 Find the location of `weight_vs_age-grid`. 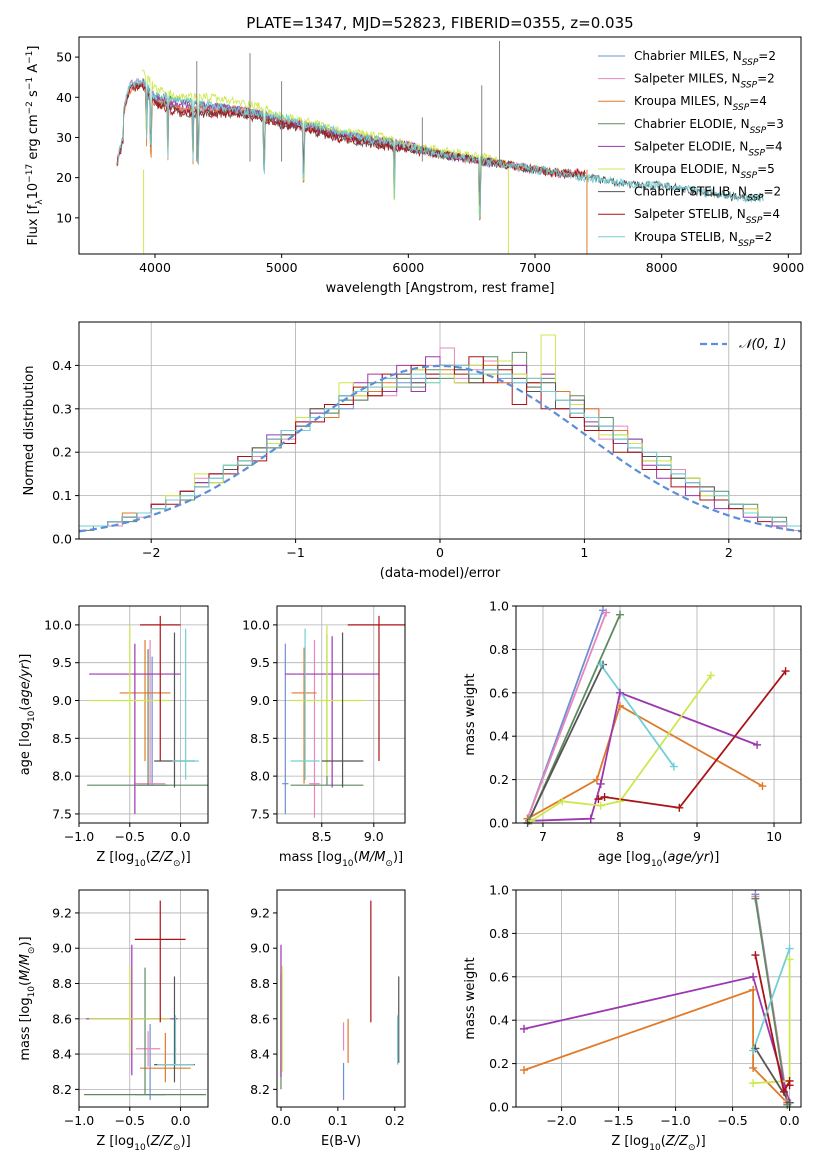

weight_vs_age-grid is located at coordinates (658, 714).